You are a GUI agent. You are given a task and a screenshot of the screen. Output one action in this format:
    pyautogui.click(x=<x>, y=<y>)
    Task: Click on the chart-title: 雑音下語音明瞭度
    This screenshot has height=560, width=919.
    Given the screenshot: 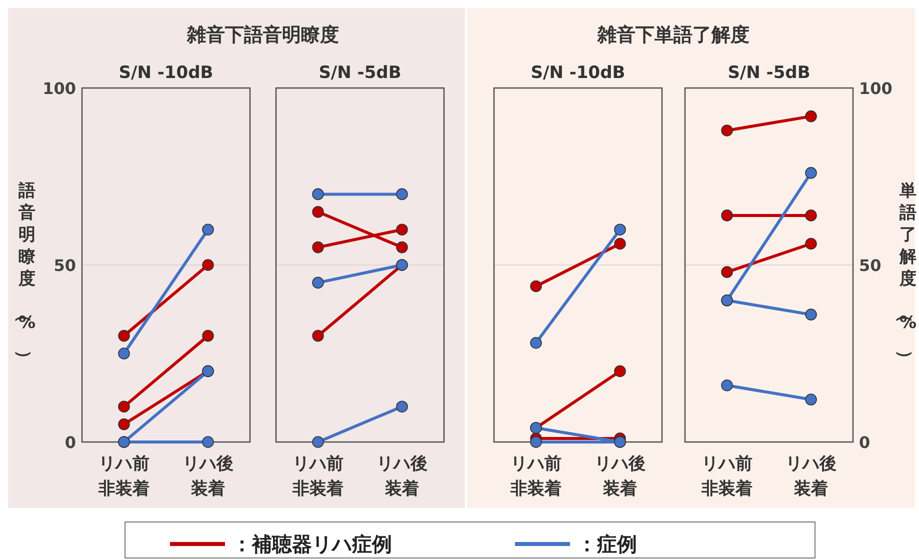 What is the action you would take?
    pyautogui.click(x=262, y=35)
    